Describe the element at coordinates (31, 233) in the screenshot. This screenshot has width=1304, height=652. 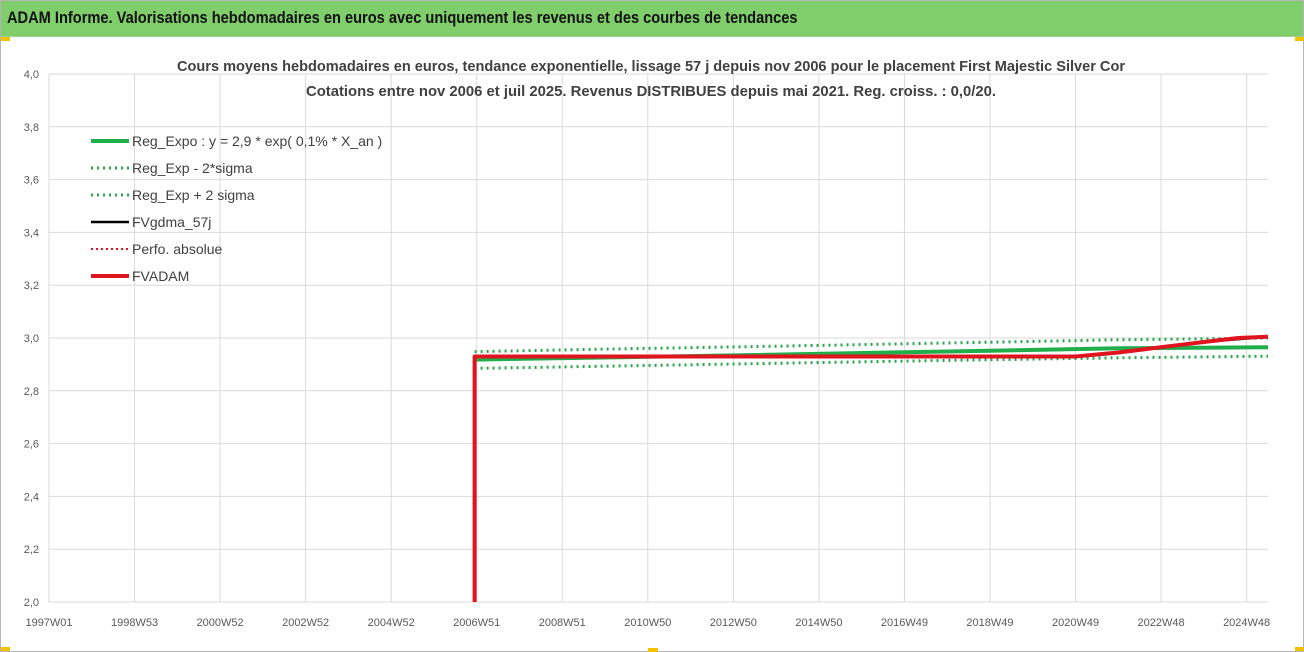
I see `y-tick-label: 3,4` at that location.